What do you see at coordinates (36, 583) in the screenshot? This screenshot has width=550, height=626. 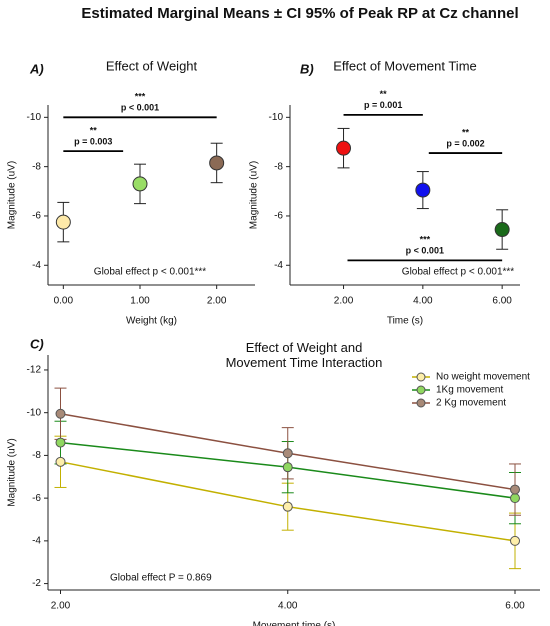 I see `y-tick-label: -2` at bounding box center [36, 583].